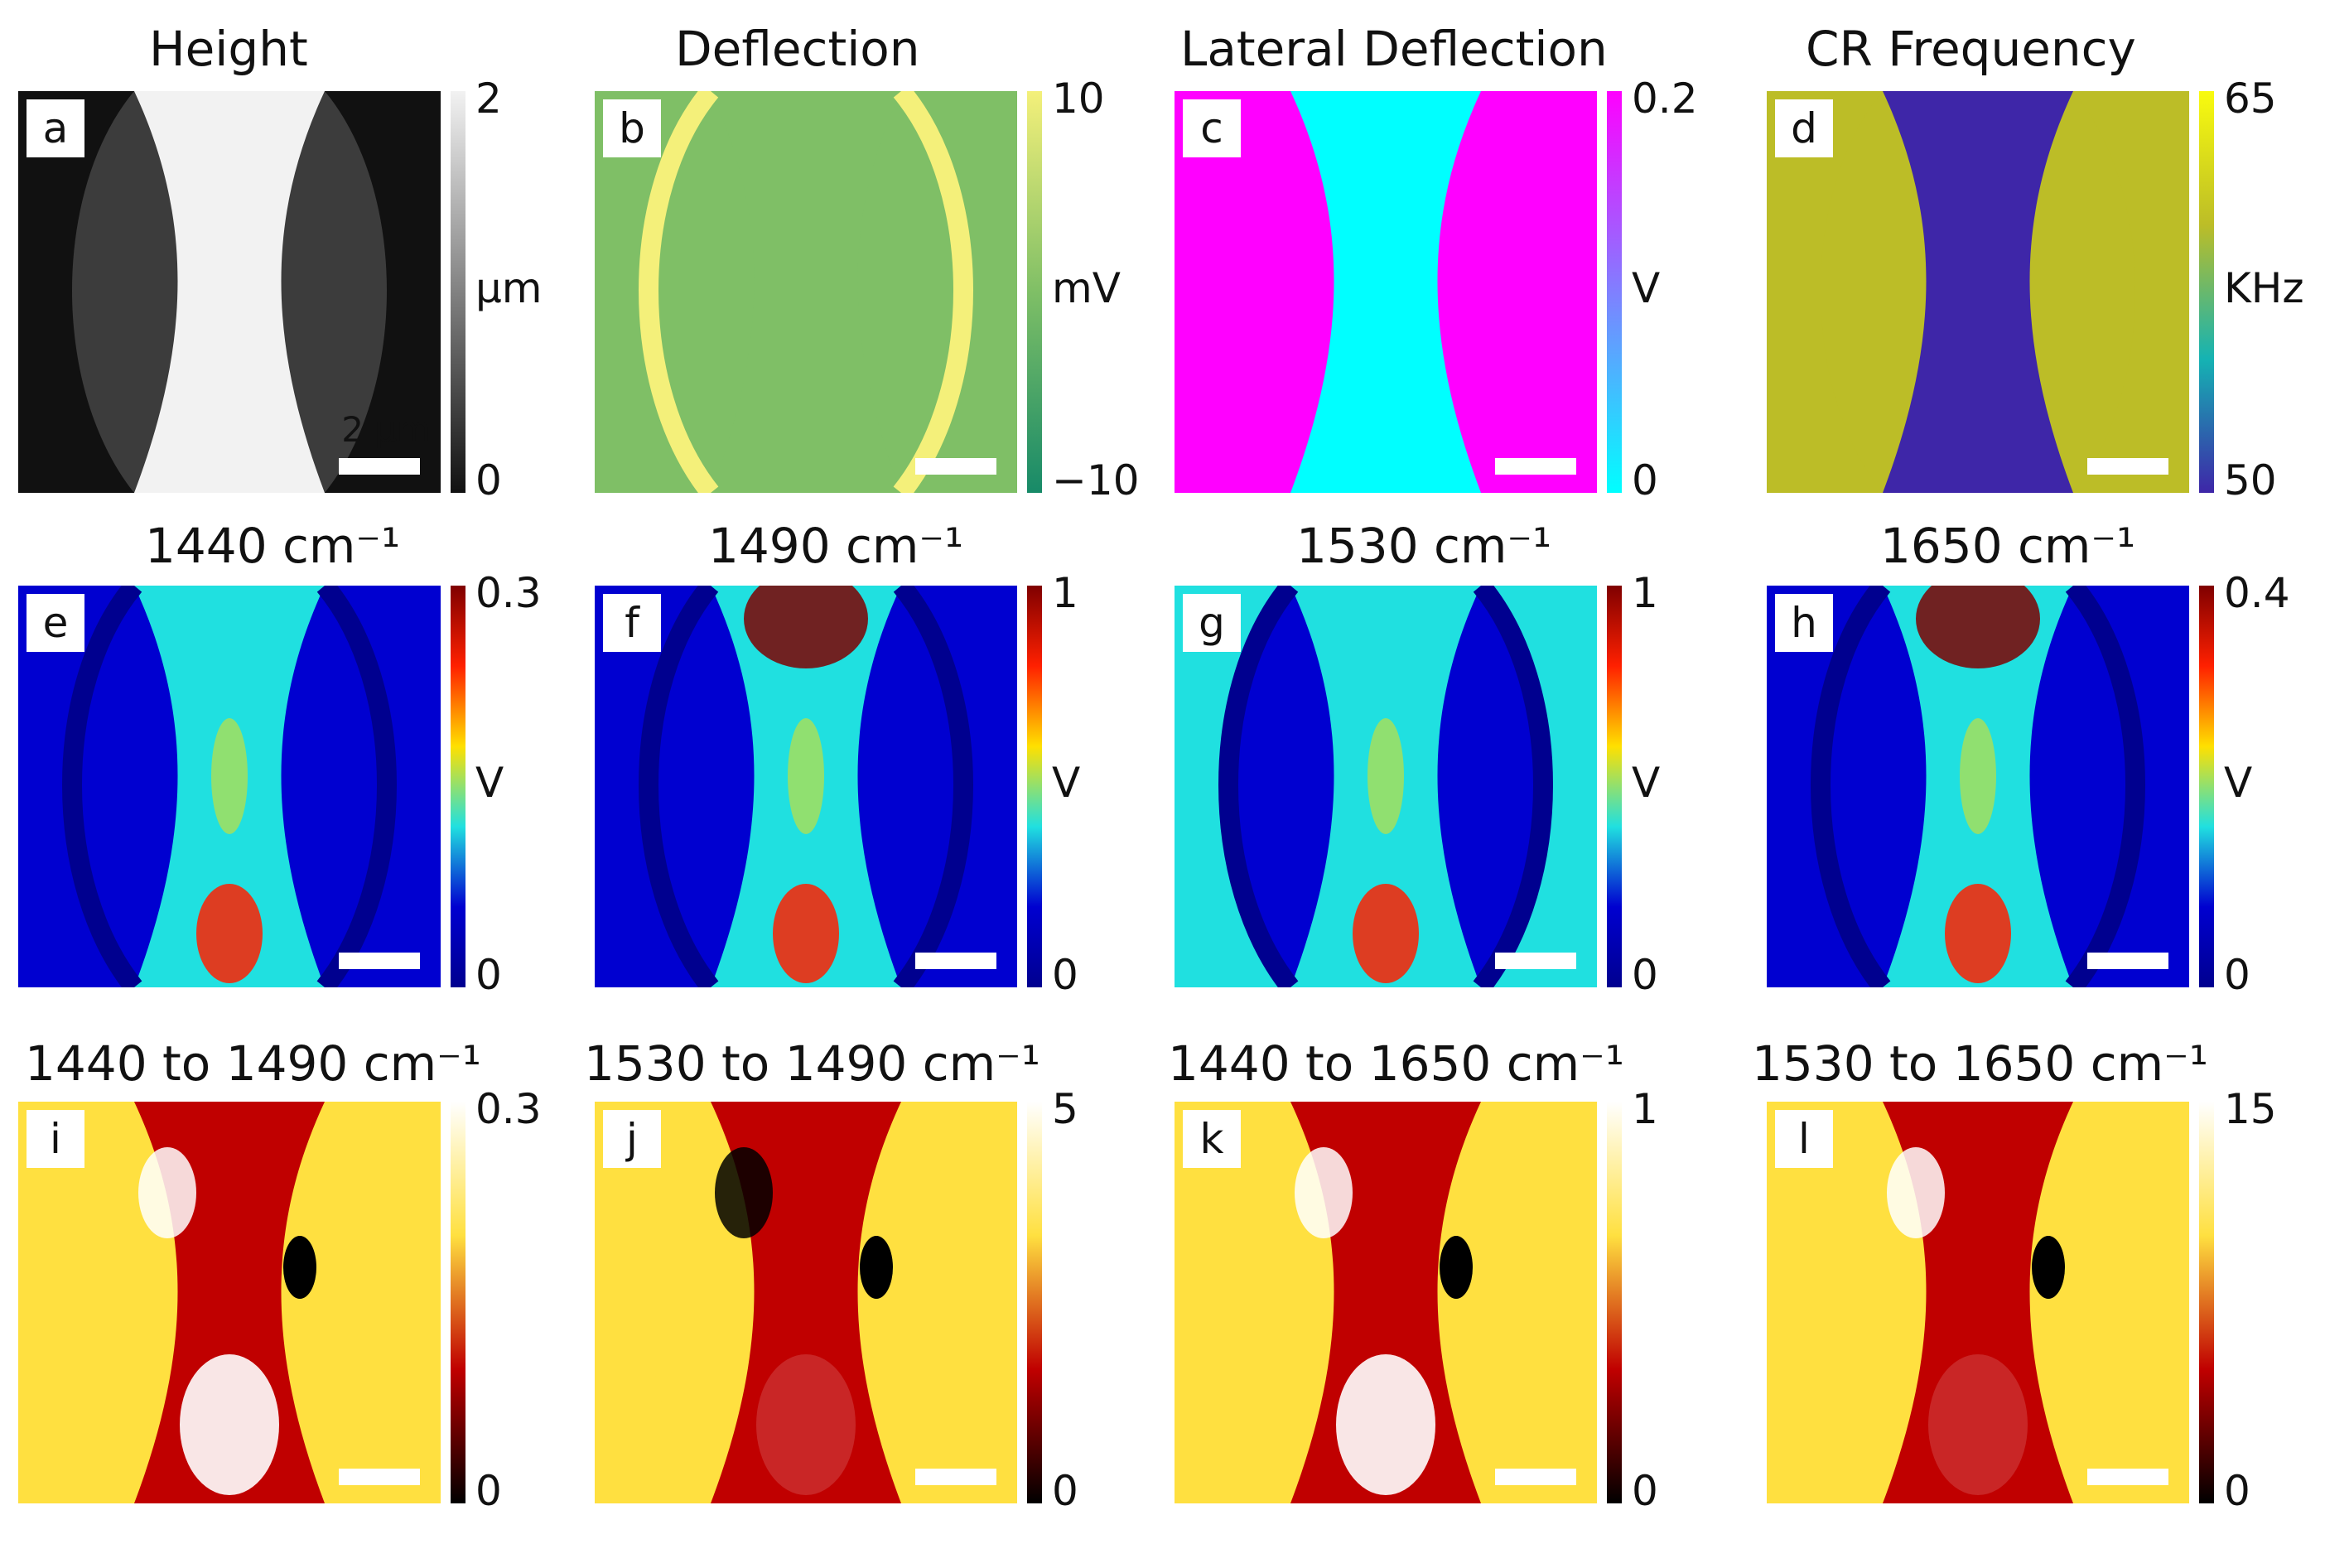 The width and height of the screenshot is (2325, 1568). I want to click on panel-title-e: 1440 cm⁻¹, so click(273, 546).